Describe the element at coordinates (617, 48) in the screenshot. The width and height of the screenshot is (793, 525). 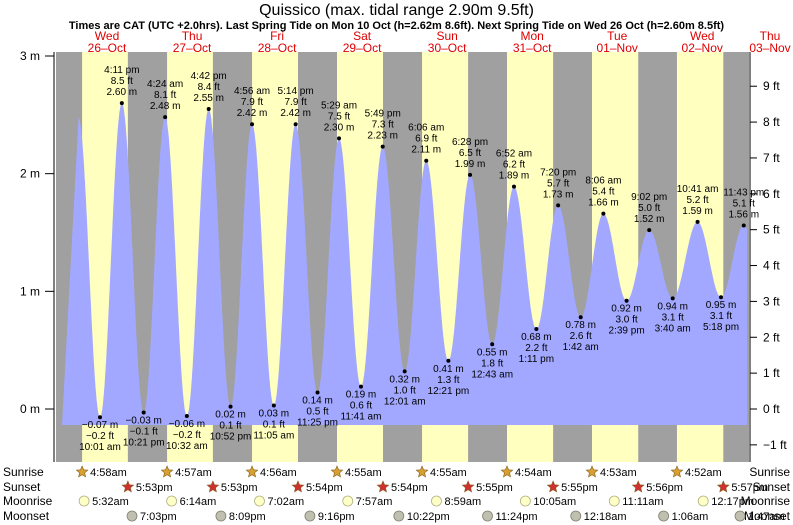
I see `date-label: 01–Nov` at that location.